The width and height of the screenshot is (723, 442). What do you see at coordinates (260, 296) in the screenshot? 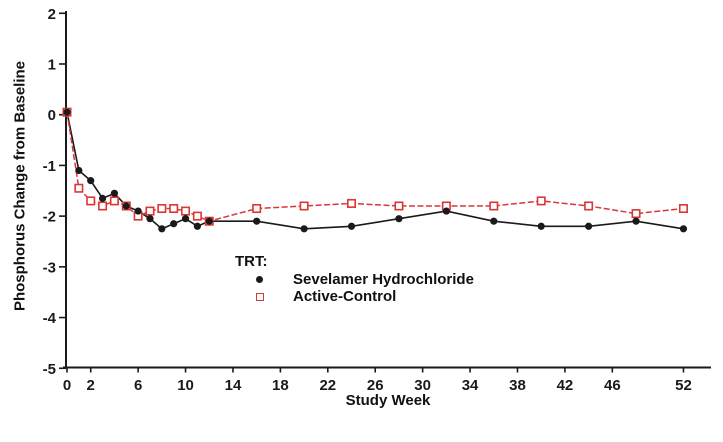
I see `open-square-marker-icon` at bounding box center [260, 296].